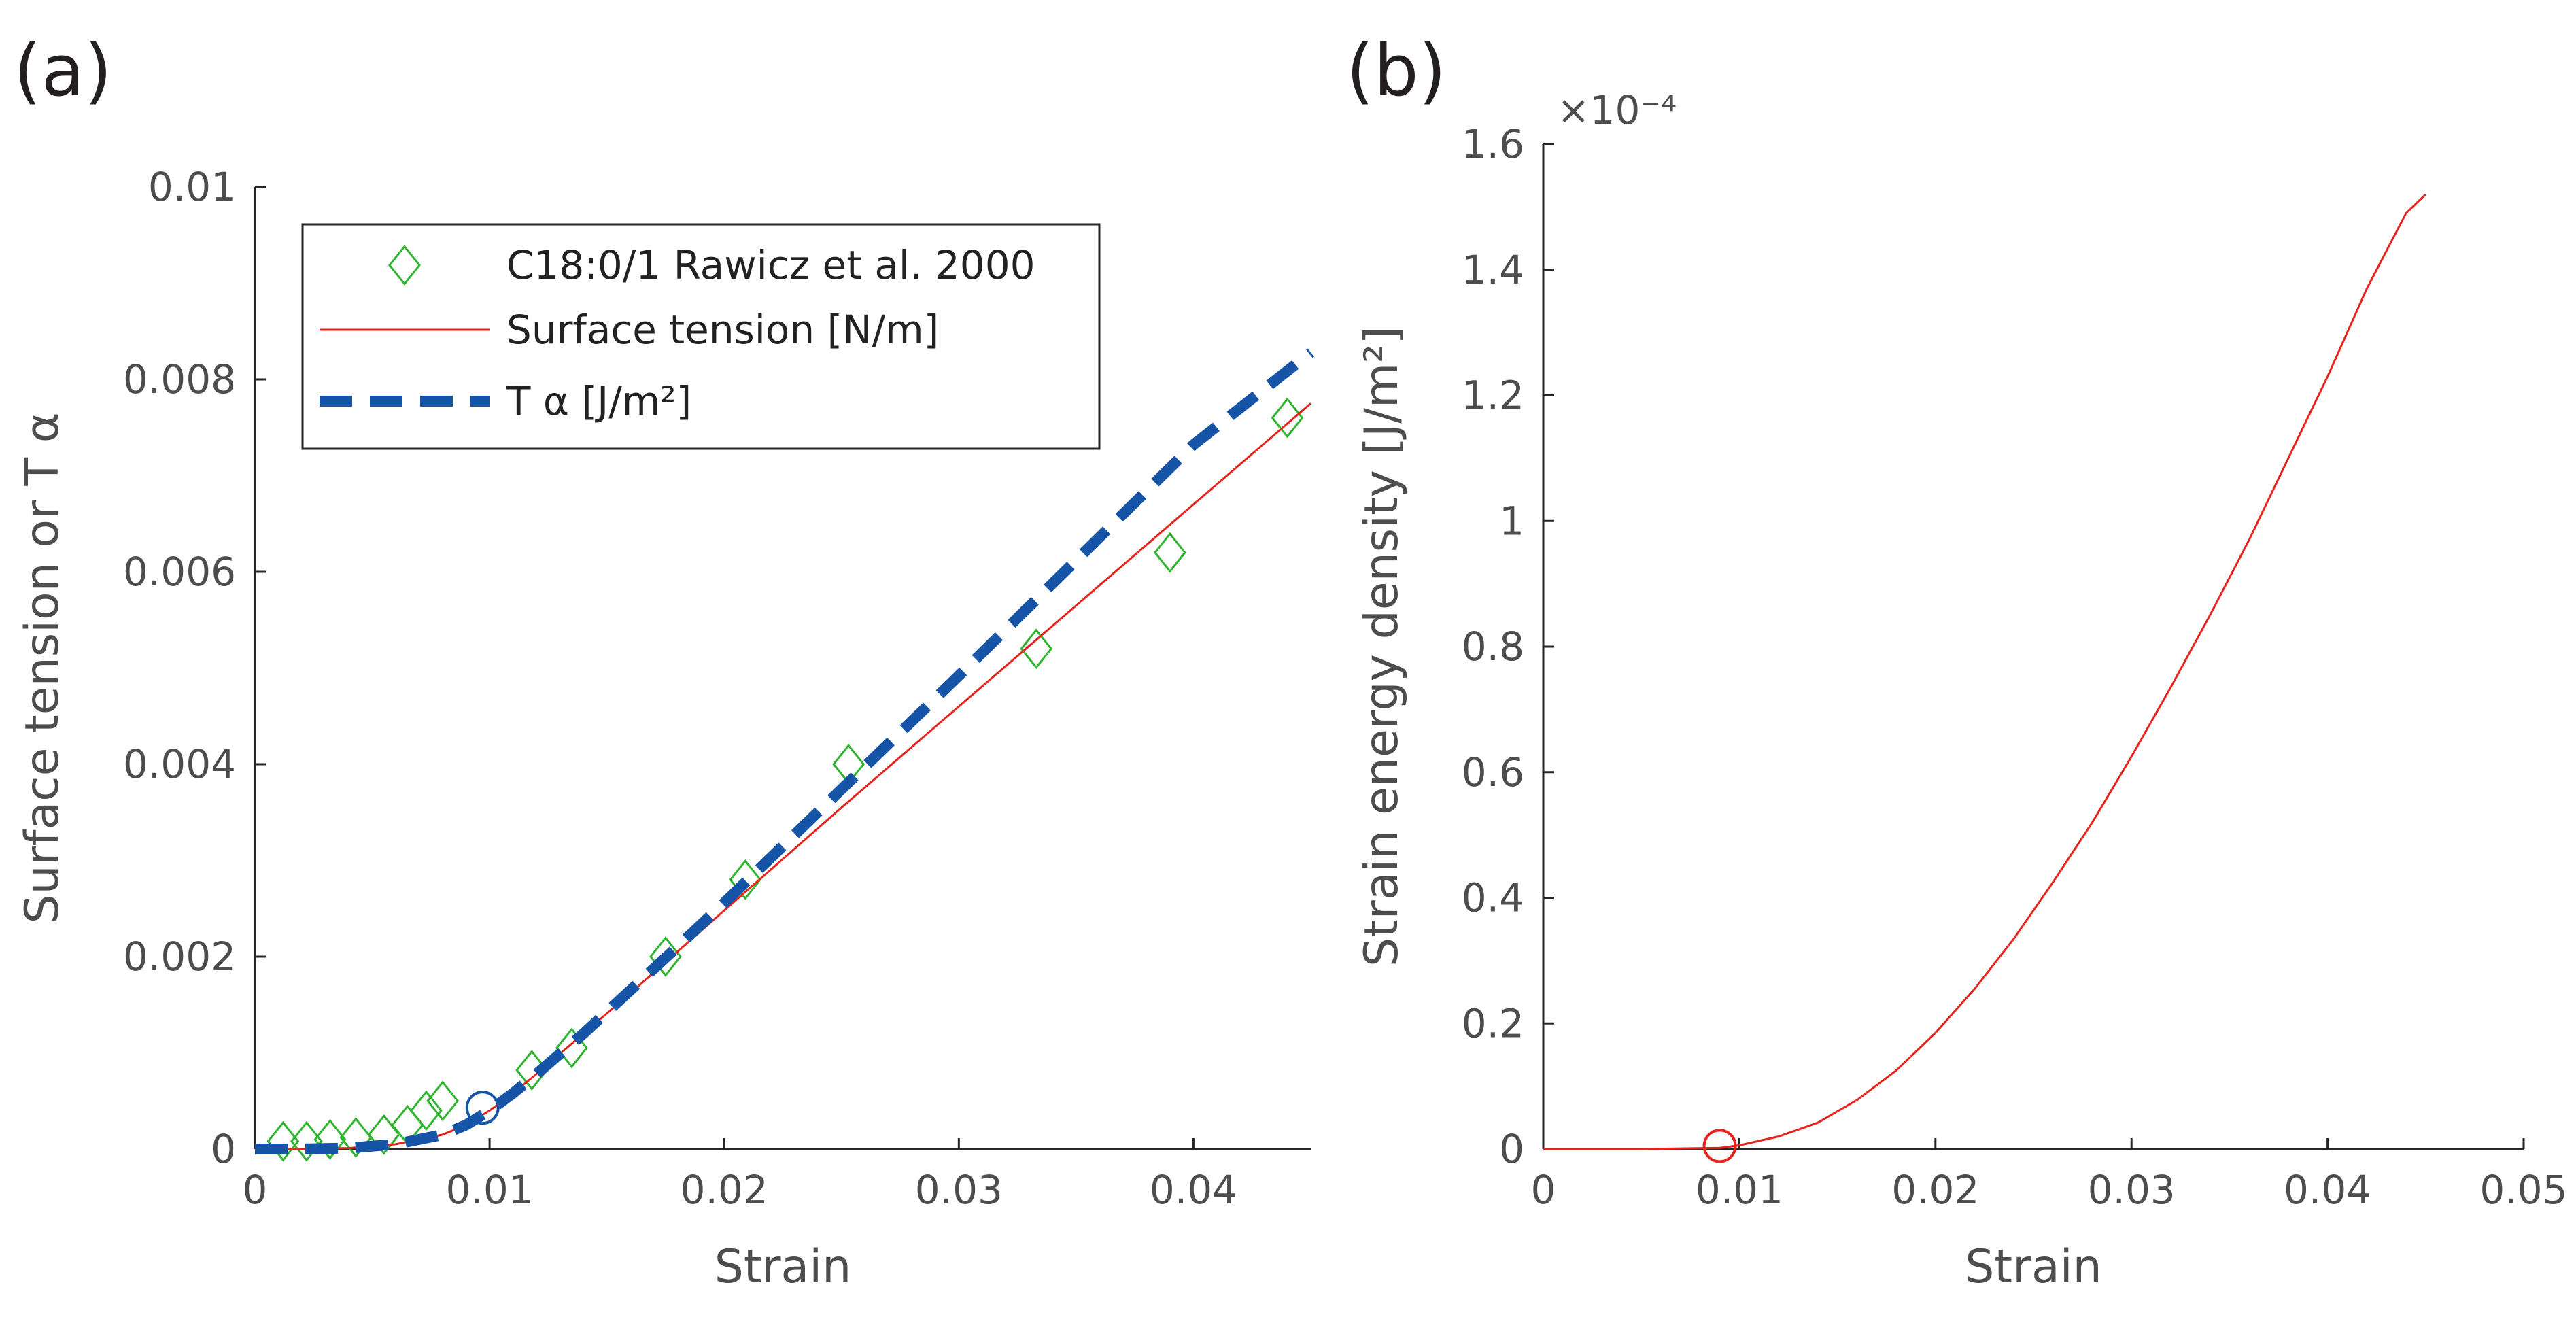 This screenshot has height=1319, width=2576. What do you see at coordinates (1493, 772) in the screenshot?
I see `y-tick-label: 0.6` at bounding box center [1493, 772].